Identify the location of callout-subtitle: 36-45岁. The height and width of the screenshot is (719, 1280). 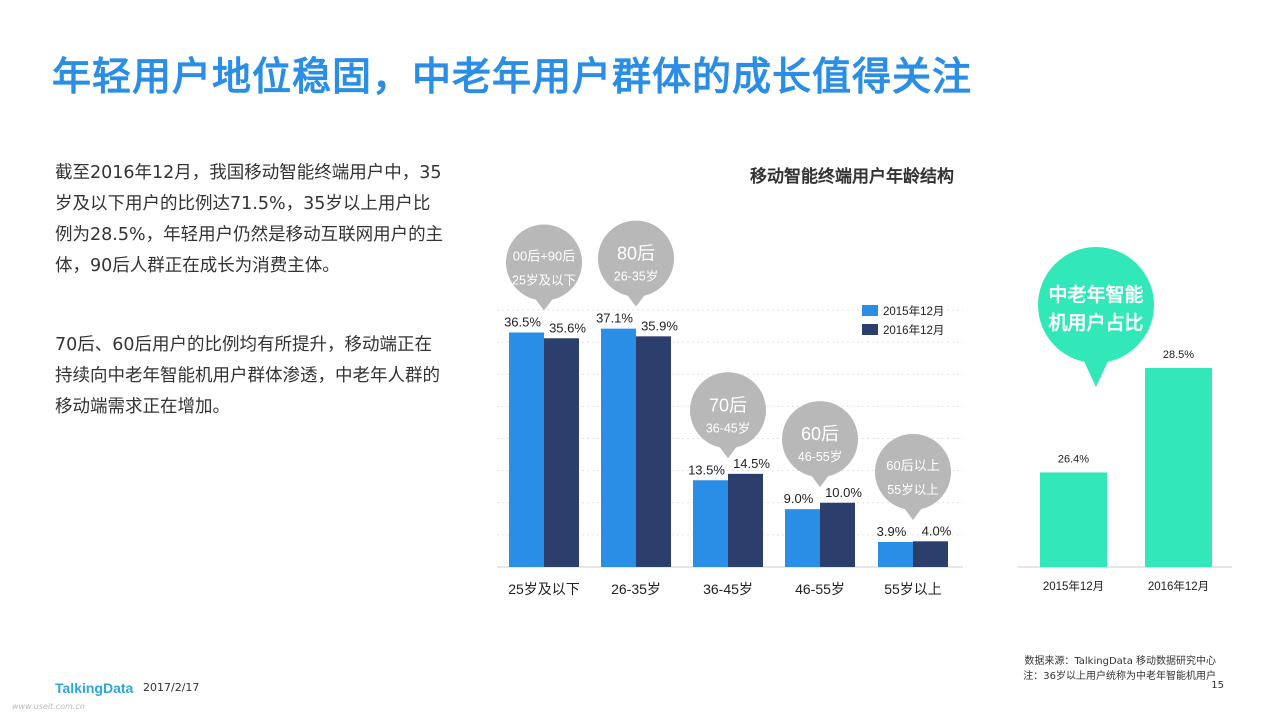
(728, 427).